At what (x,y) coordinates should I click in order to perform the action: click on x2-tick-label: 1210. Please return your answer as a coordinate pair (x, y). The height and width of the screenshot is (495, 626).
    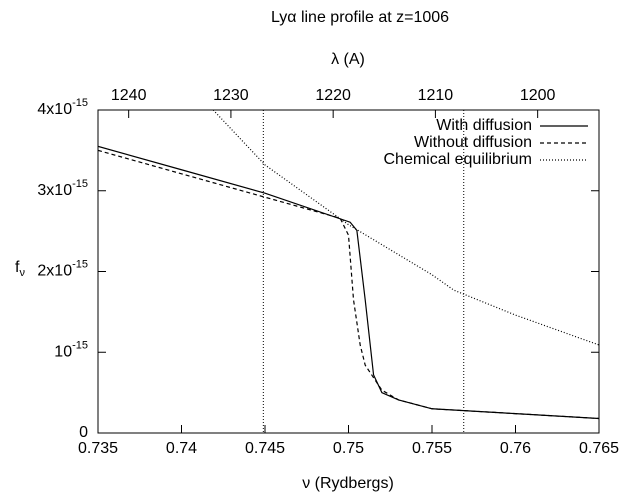
    Looking at the image, I should click on (436, 95).